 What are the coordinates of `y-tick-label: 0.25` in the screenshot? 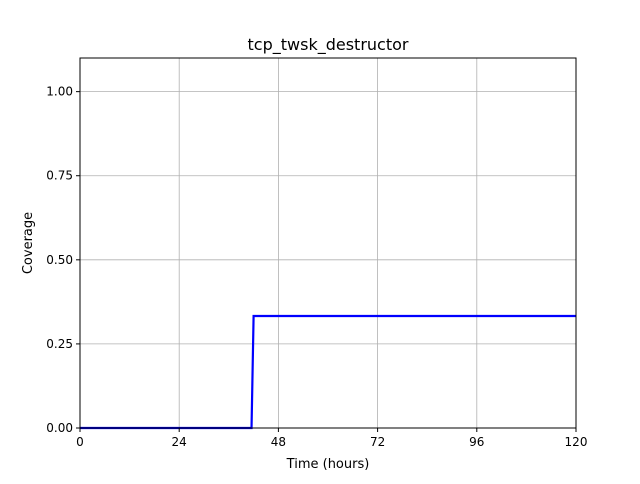 It's located at (59, 344).